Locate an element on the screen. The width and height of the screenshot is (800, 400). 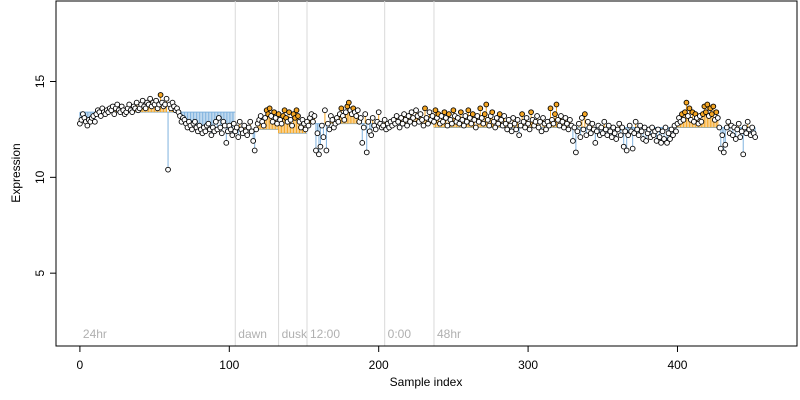
x-axis: 0 100 200 300 400 is located at coordinates (382, 358).